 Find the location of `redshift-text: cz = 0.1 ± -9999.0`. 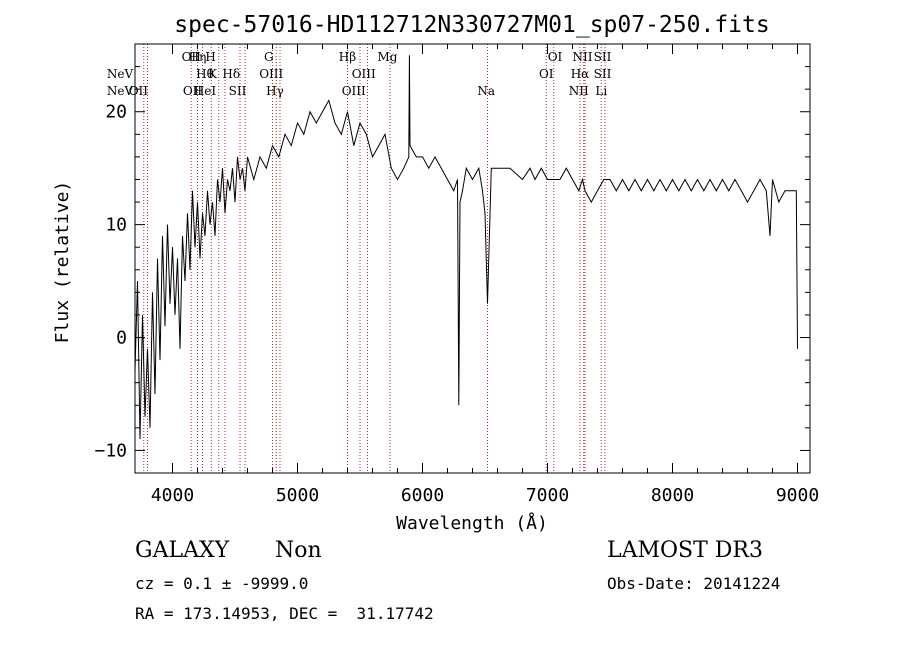

redshift-text: cz = 0.1 ± -9999.0 is located at coordinates (222, 583).